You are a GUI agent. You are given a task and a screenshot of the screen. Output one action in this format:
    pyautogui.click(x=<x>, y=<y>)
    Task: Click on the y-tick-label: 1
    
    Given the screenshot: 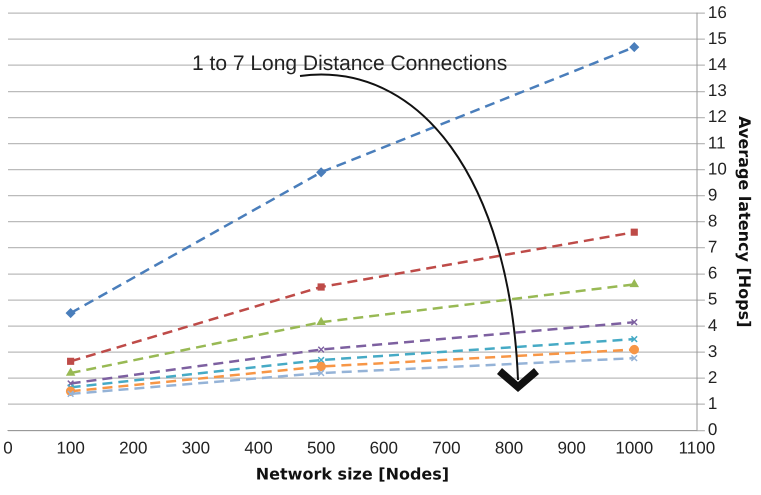 What is the action you would take?
    pyautogui.click(x=713, y=404)
    